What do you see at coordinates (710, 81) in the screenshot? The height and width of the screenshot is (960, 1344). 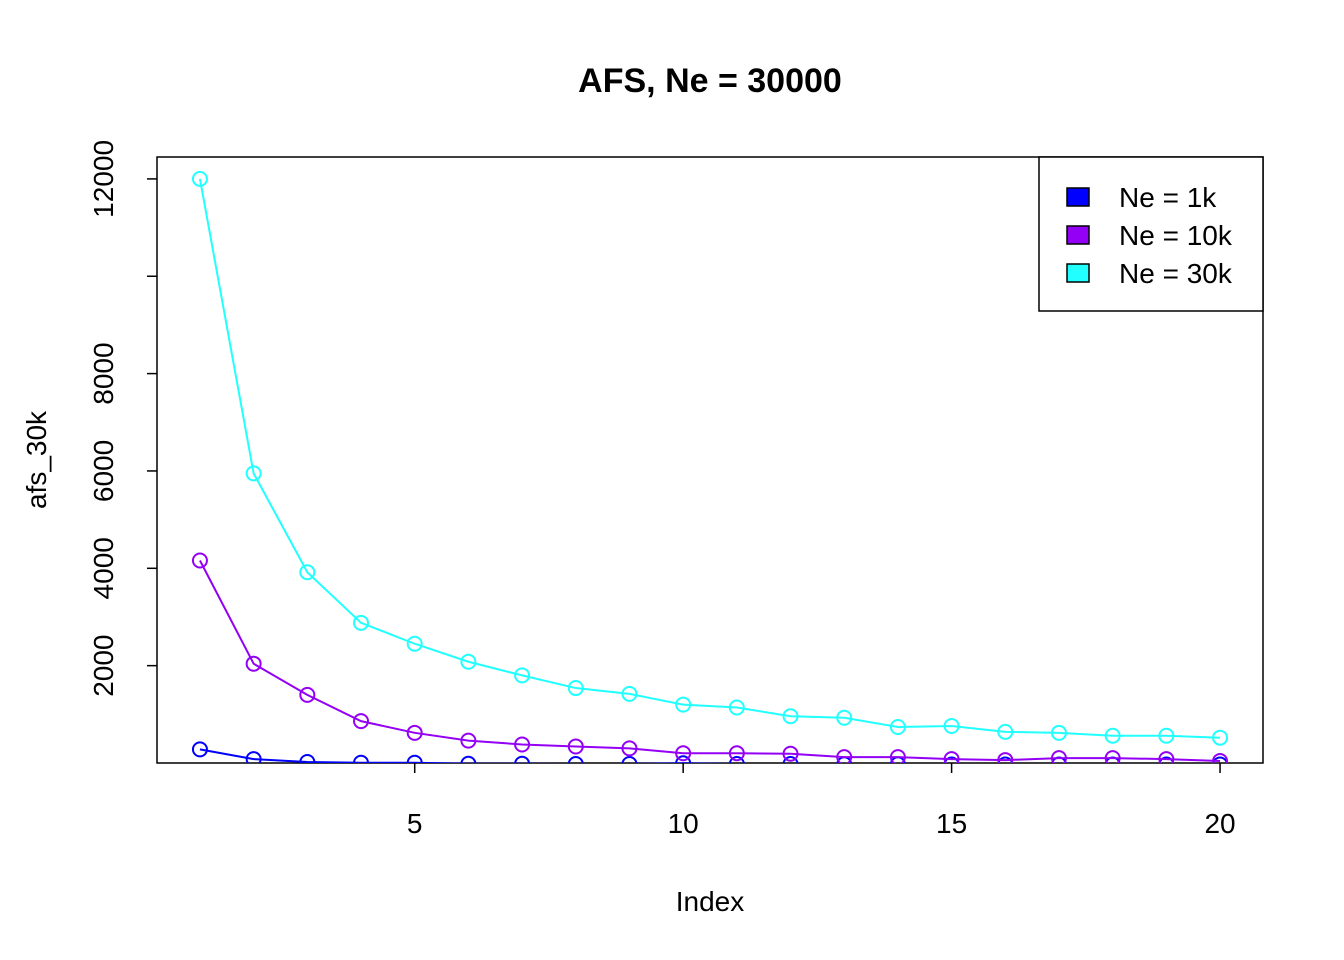 I see `chart-title: AFS, Ne = 30000` at bounding box center [710, 81].